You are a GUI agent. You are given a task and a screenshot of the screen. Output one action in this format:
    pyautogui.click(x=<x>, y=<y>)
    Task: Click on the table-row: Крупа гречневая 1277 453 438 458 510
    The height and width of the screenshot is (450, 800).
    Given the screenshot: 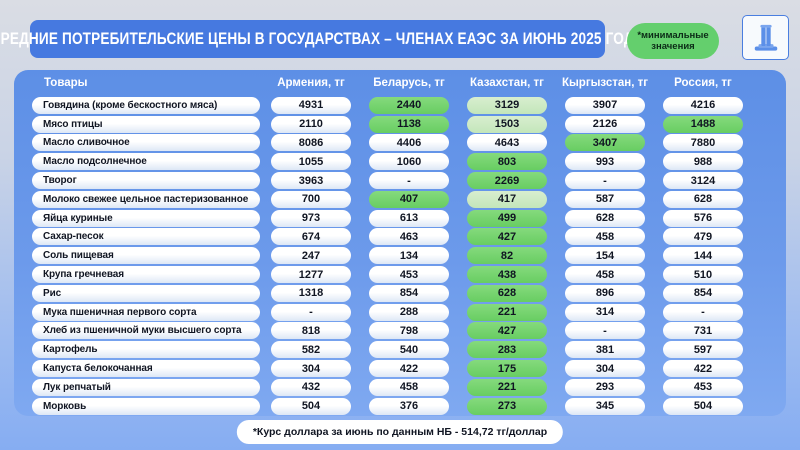 What is the action you would take?
    pyautogui.click(x=400, y=274)
    